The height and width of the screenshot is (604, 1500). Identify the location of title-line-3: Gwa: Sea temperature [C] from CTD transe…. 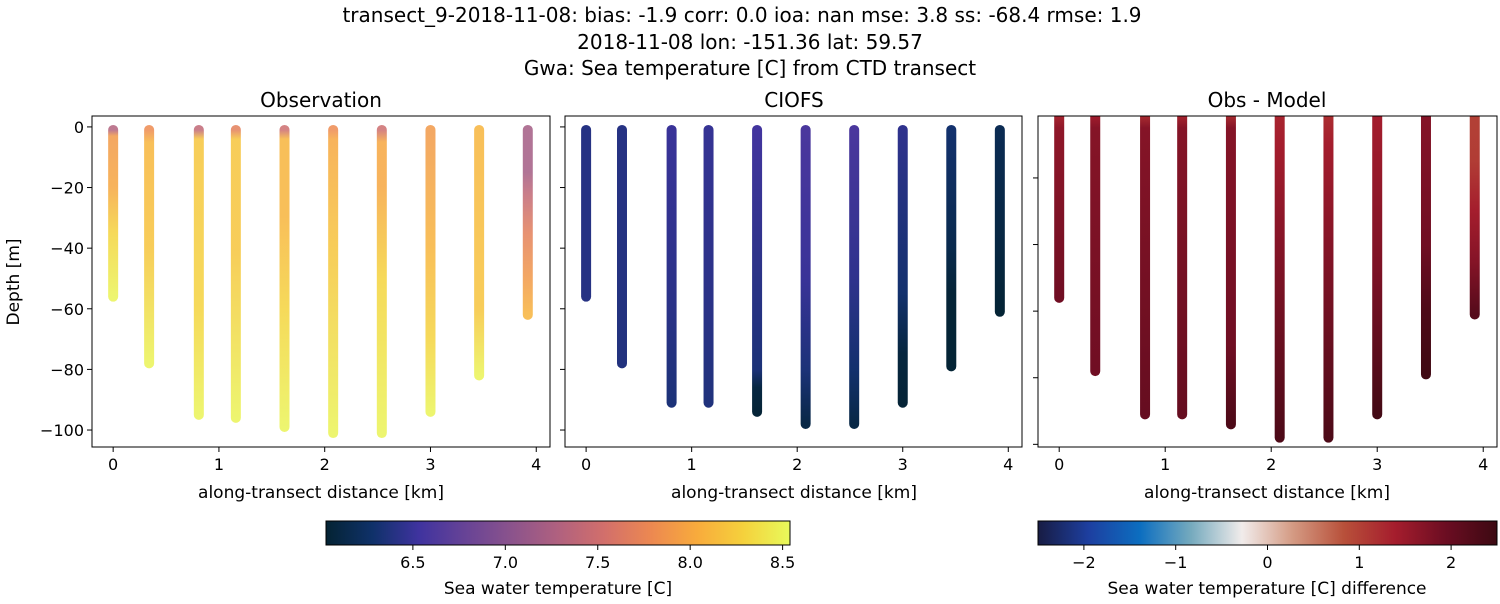
(750, 68).